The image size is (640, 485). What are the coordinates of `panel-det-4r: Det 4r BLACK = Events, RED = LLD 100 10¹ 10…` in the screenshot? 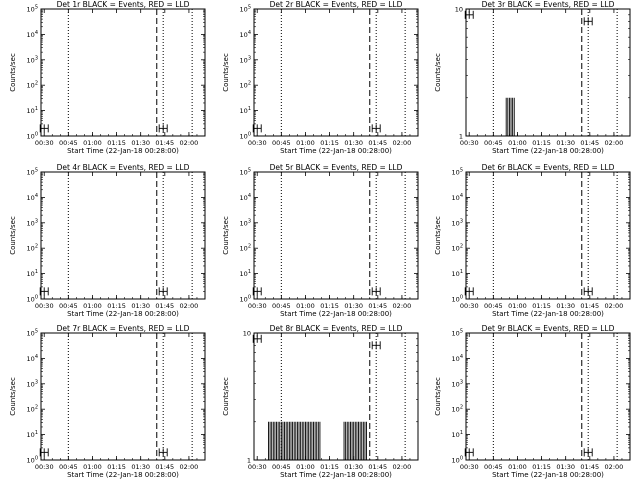 It's located at (107, 240).